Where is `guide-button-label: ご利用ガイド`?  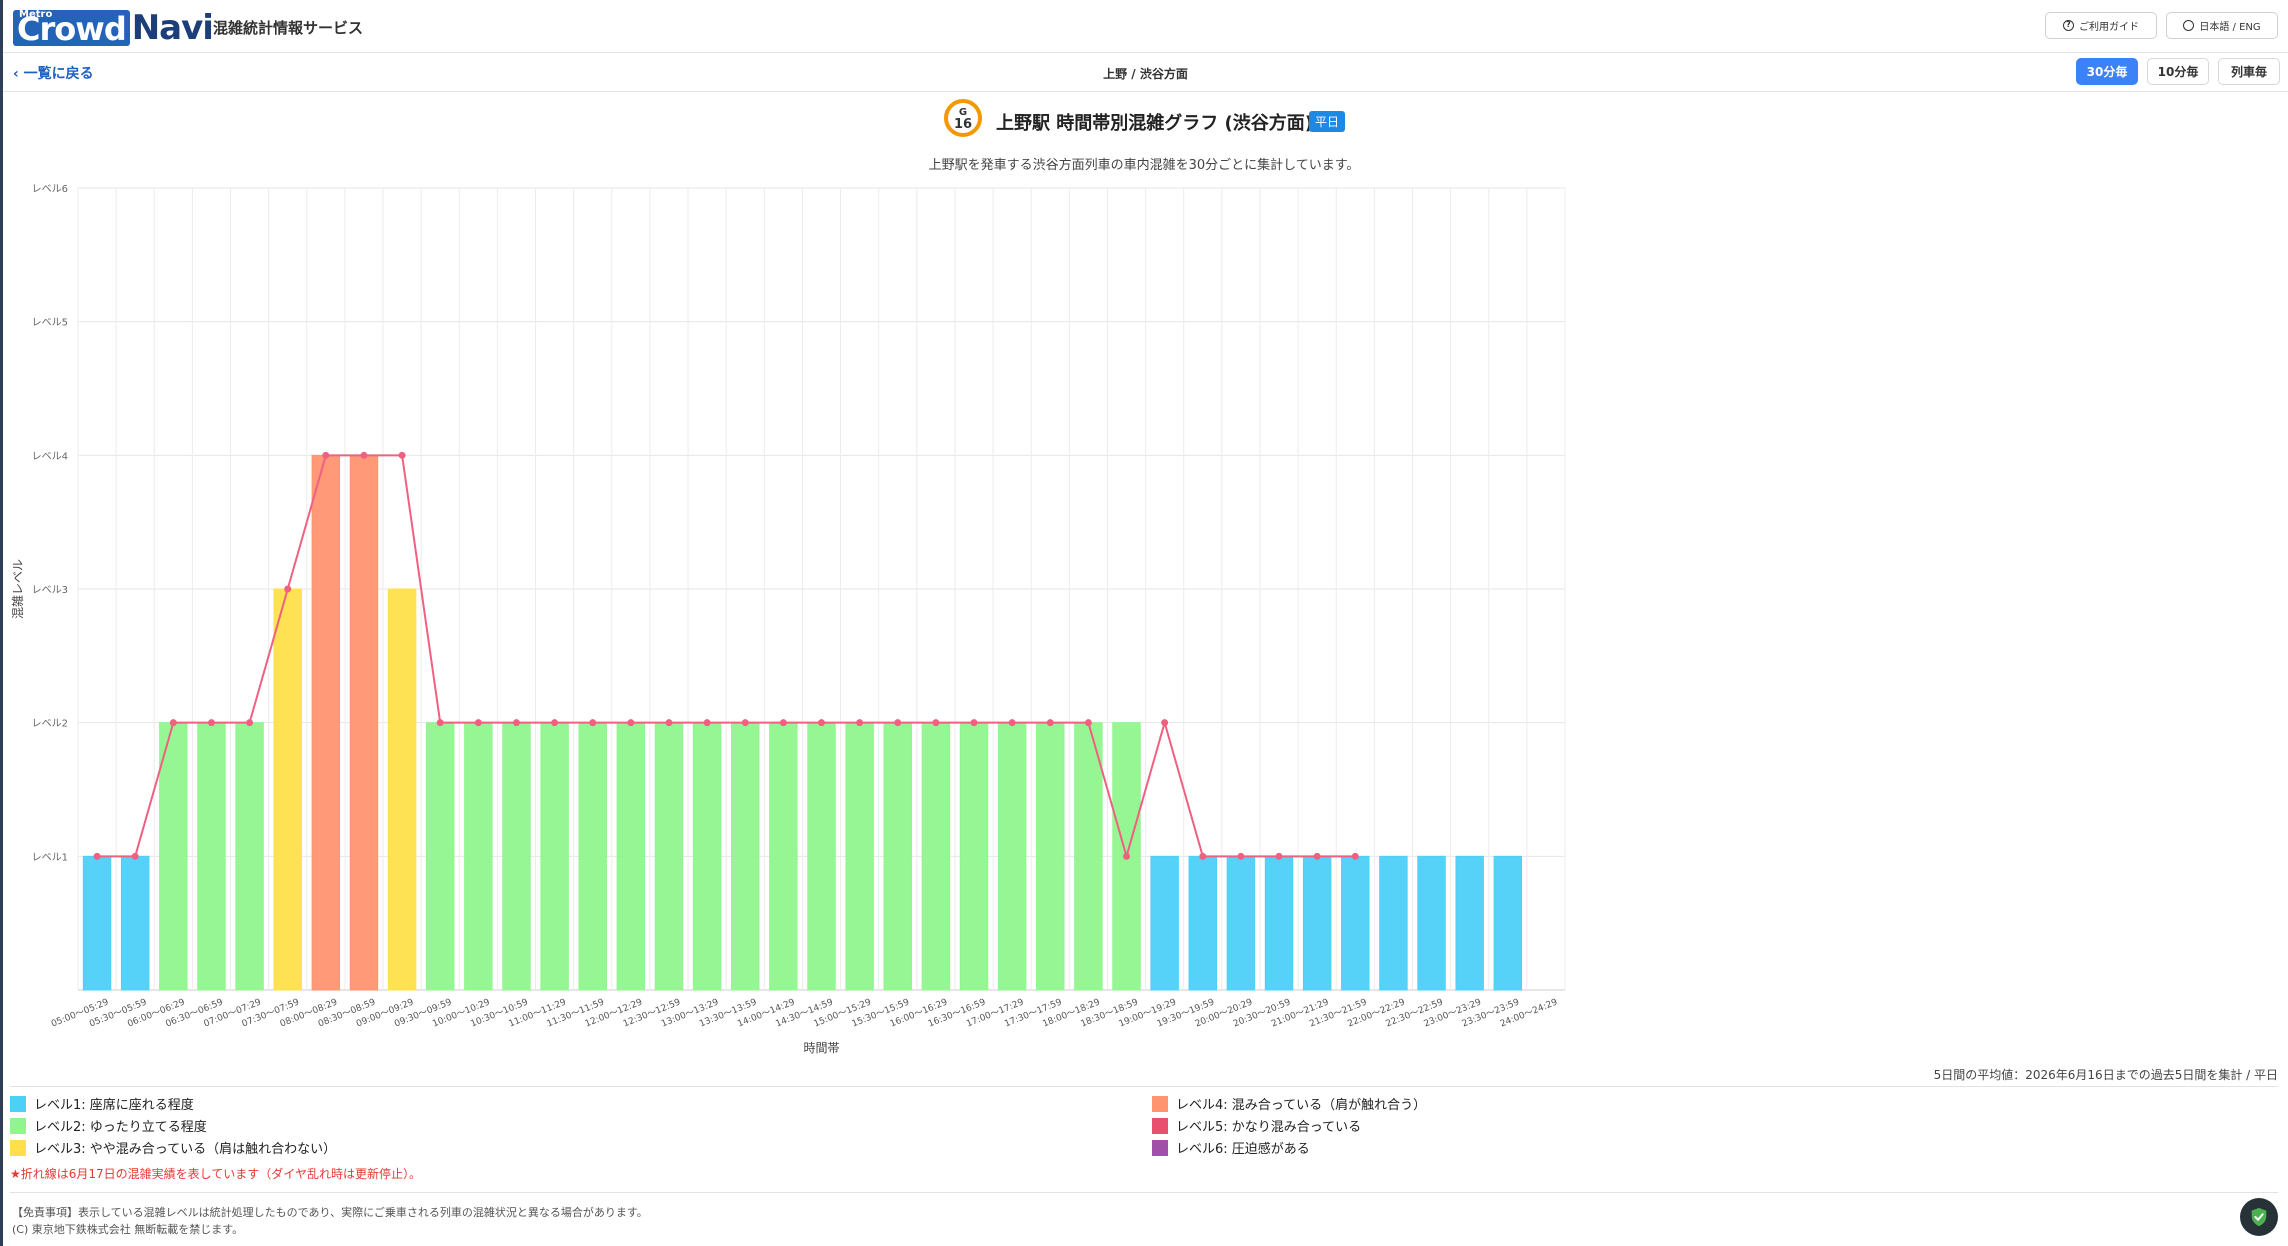
guide-button-label: ご利用ガイド is located at coordinates (2109, 27).